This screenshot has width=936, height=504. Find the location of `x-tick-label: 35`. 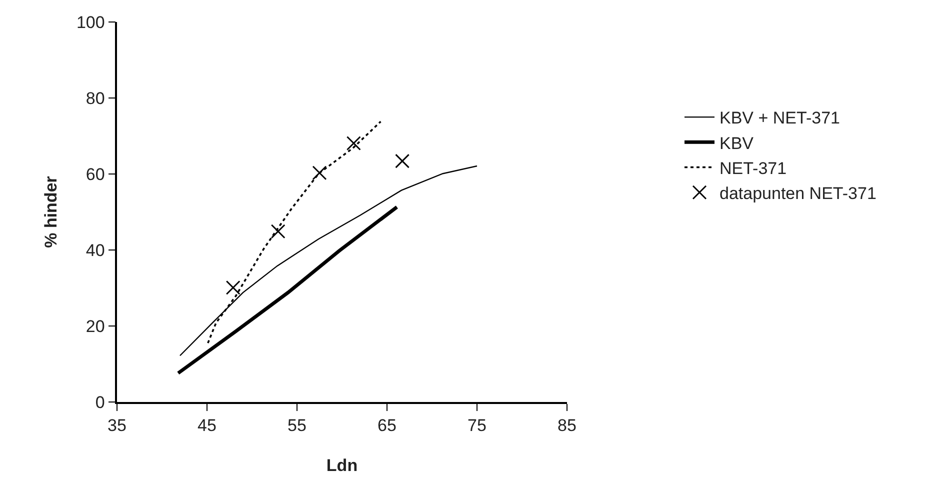

x-tick-label: 35 is located at coordinates (117, 426).